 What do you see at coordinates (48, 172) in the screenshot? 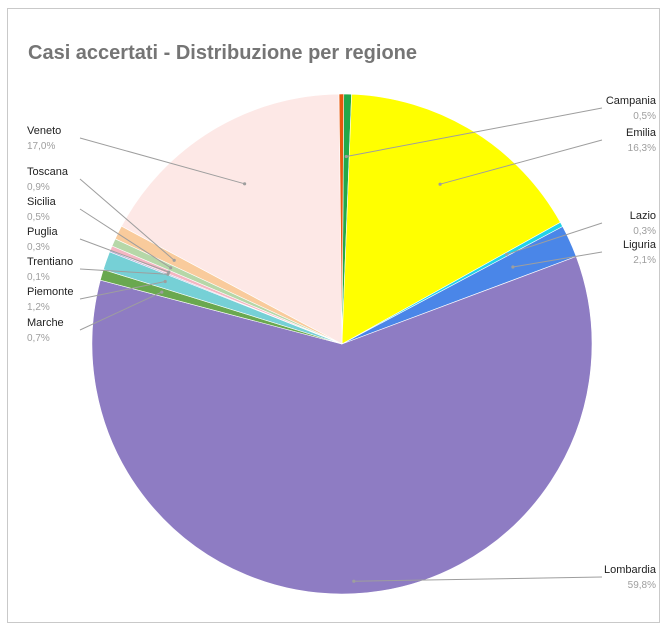
I see `label-toscana: Toscana` at bounding box center [48, 172].